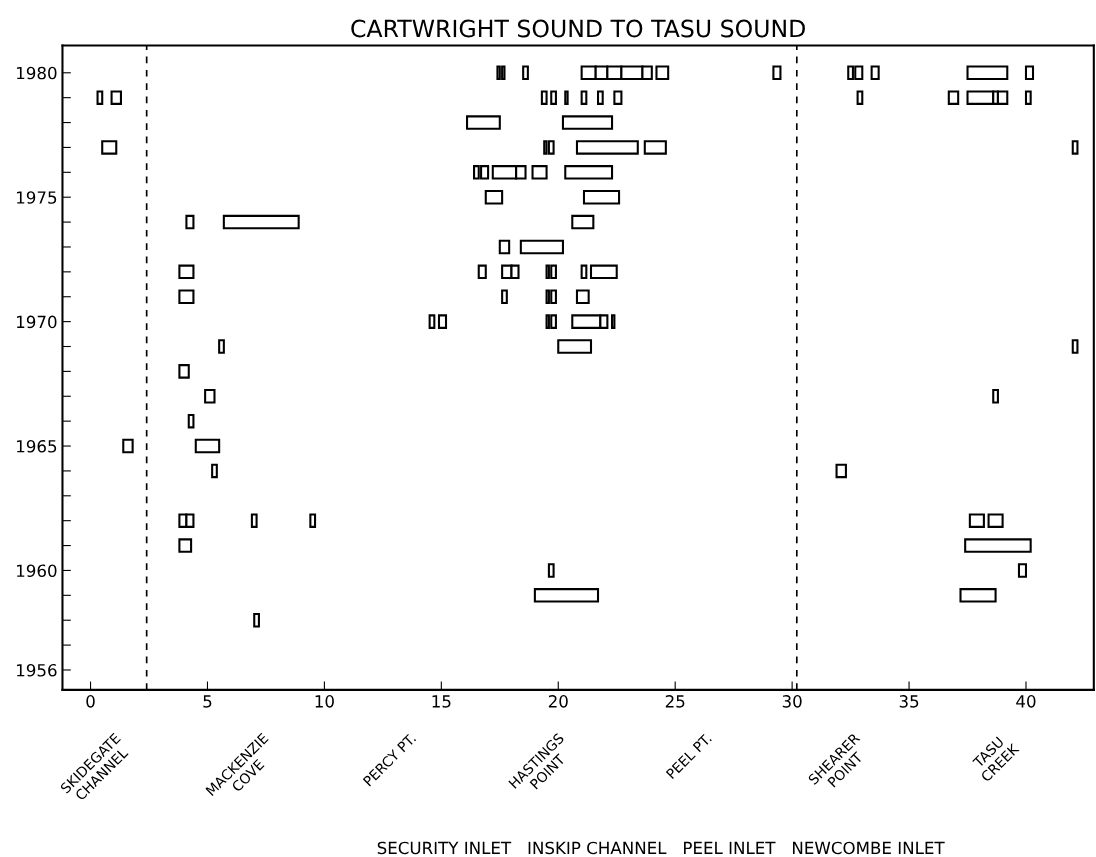  I want to click on x-tick-label: 10, so click(324, 701).